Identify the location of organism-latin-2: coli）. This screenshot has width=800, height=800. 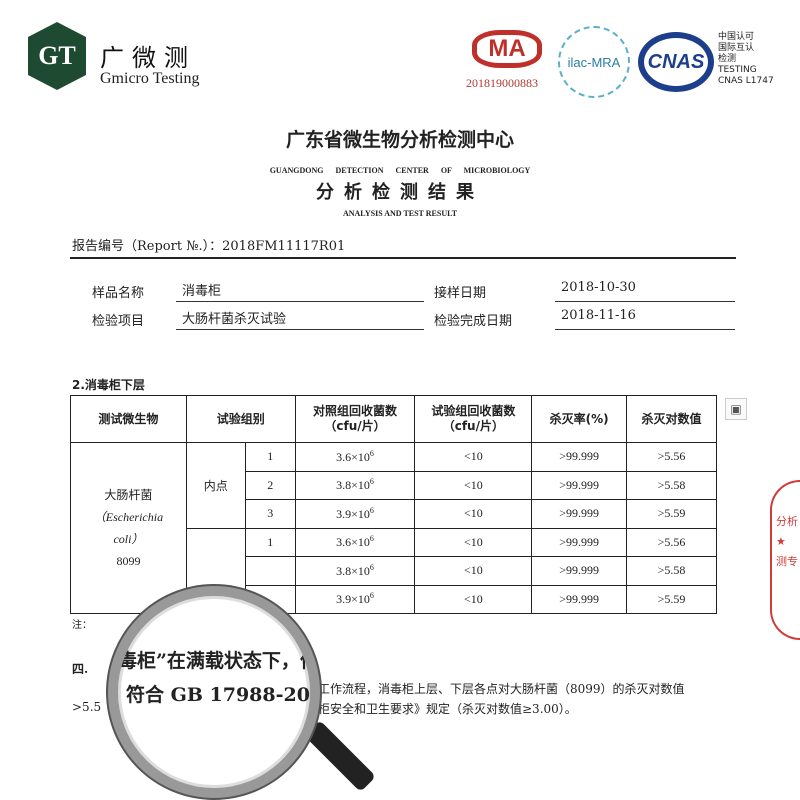
(128, 539).